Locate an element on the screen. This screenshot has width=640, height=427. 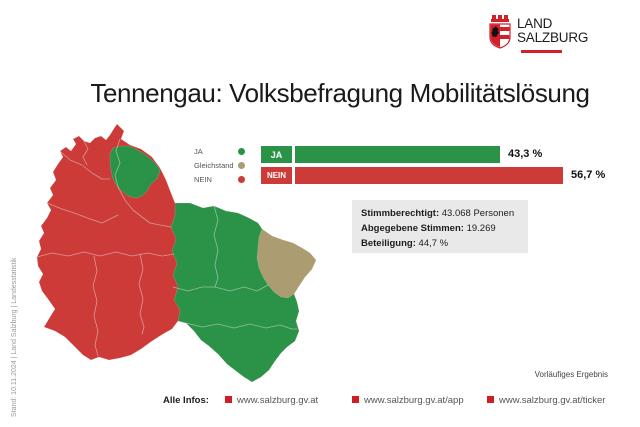
legend-dot-nein is located at coordinates (241, 179).